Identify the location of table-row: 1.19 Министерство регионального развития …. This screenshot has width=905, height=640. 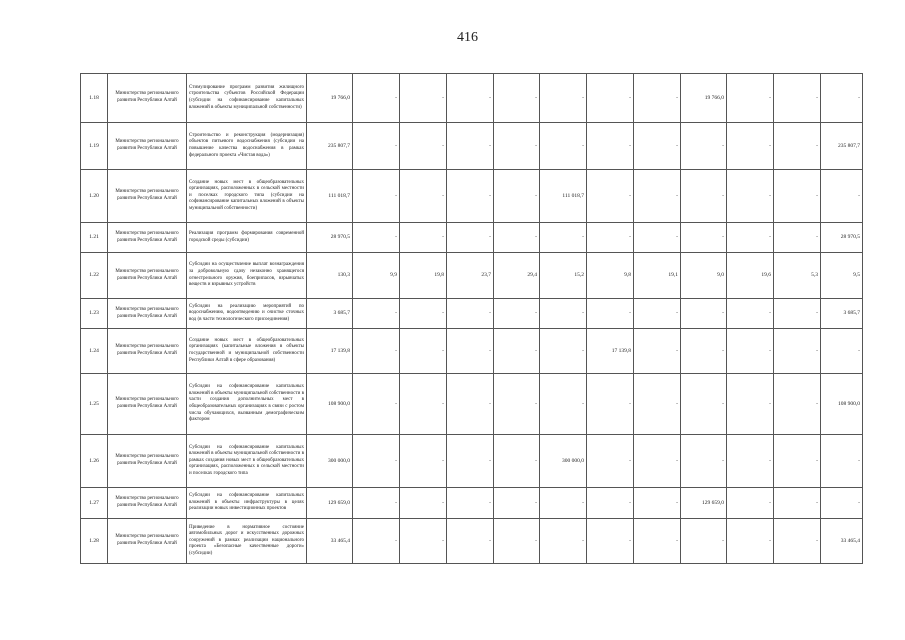
(471, 146).